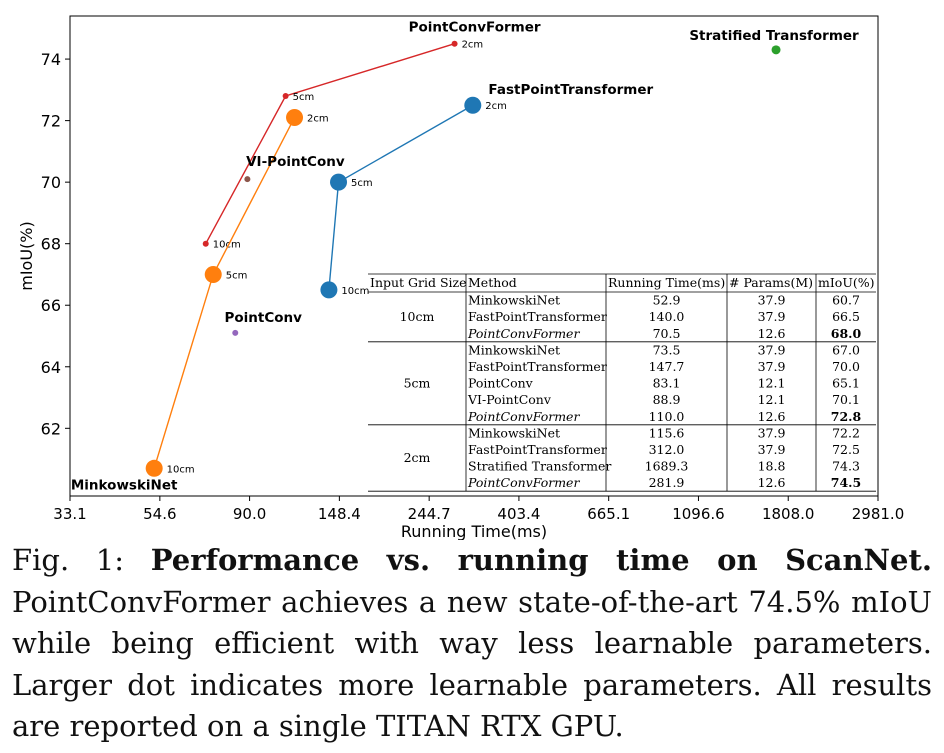 The image size is (944, 753). Describe the element at coordinates (51, 121) in the screenshot. I see `y-tick-label: 72` at that location.